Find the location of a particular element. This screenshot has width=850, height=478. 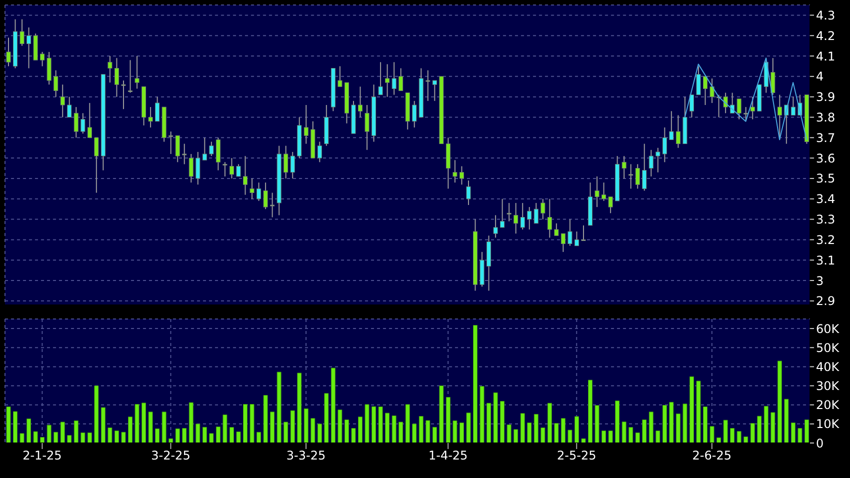

y-tick-label: 4.1 is located at coordinates (826, 56).